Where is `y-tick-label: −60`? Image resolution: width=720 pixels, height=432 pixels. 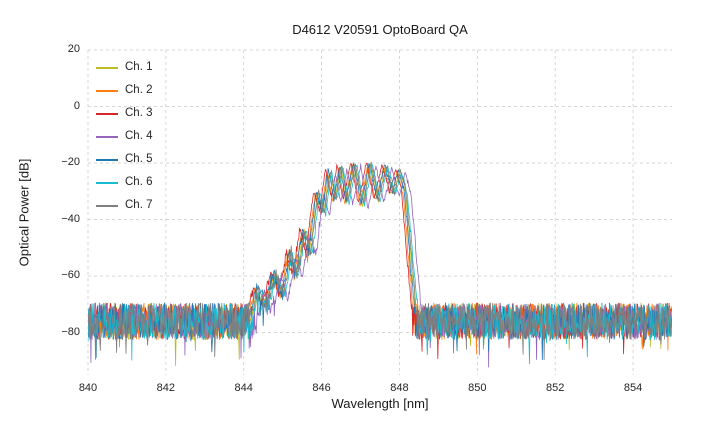
y-tick-label: −60 is located at coordinates (70, 275).